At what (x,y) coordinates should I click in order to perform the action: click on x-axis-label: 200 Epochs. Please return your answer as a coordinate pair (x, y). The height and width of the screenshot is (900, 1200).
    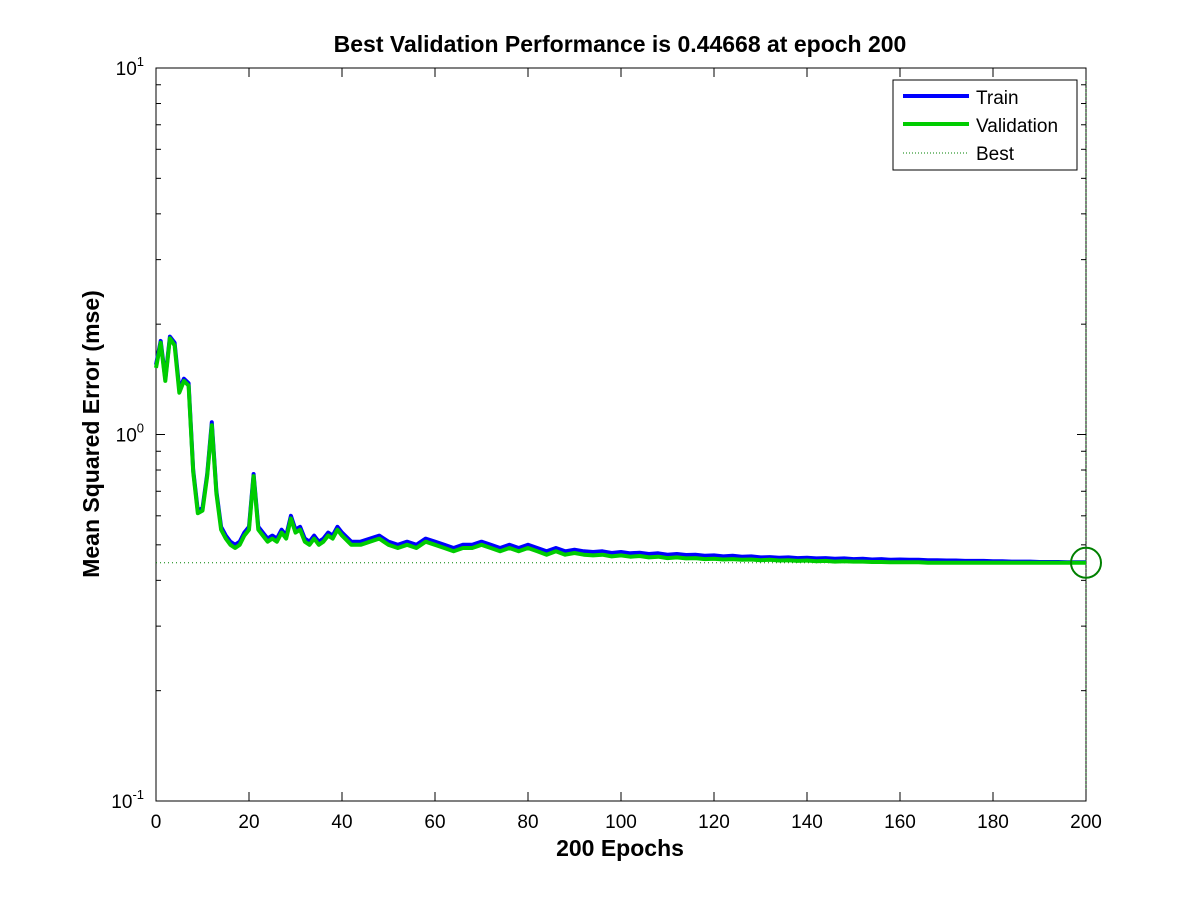
    Looking at the image, I should click on (620, 848).